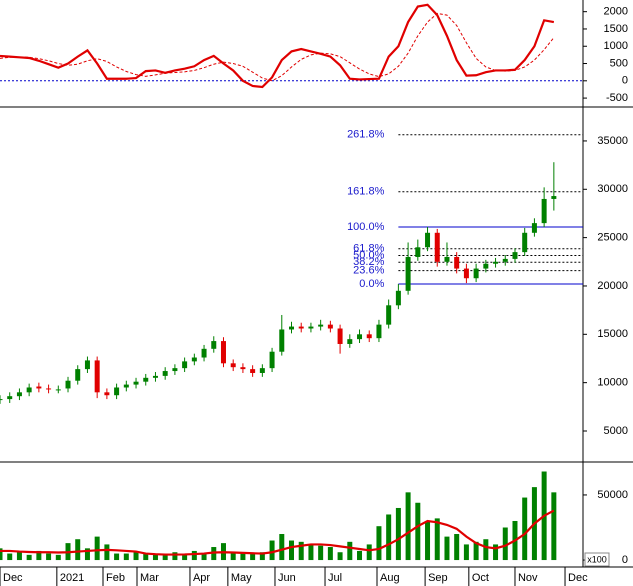 Image resolution: width=633 pixels, height=586 pixels. Describe the element at coordinates (368, 249) in the screenshot. I see `fib-label: 61.8%` at that location.